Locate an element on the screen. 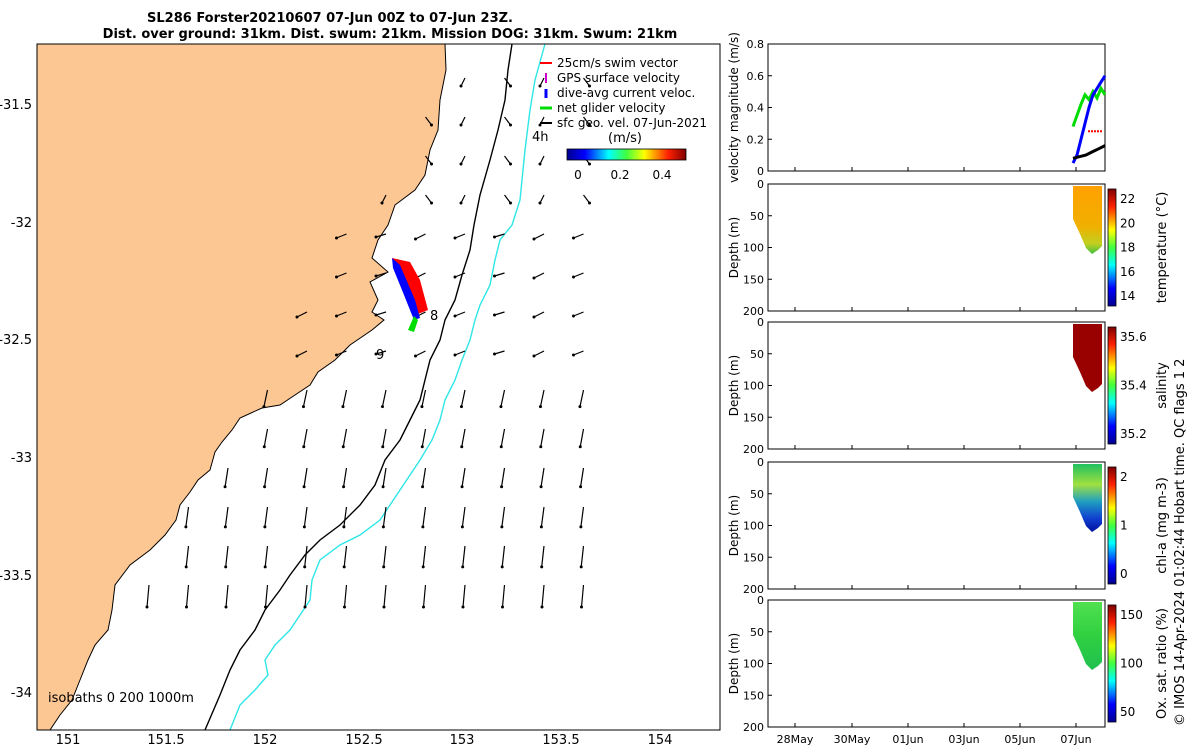 This screenshot has width=1200, height=750. y-tick-32: -32 is located at coordinates (21, 223).